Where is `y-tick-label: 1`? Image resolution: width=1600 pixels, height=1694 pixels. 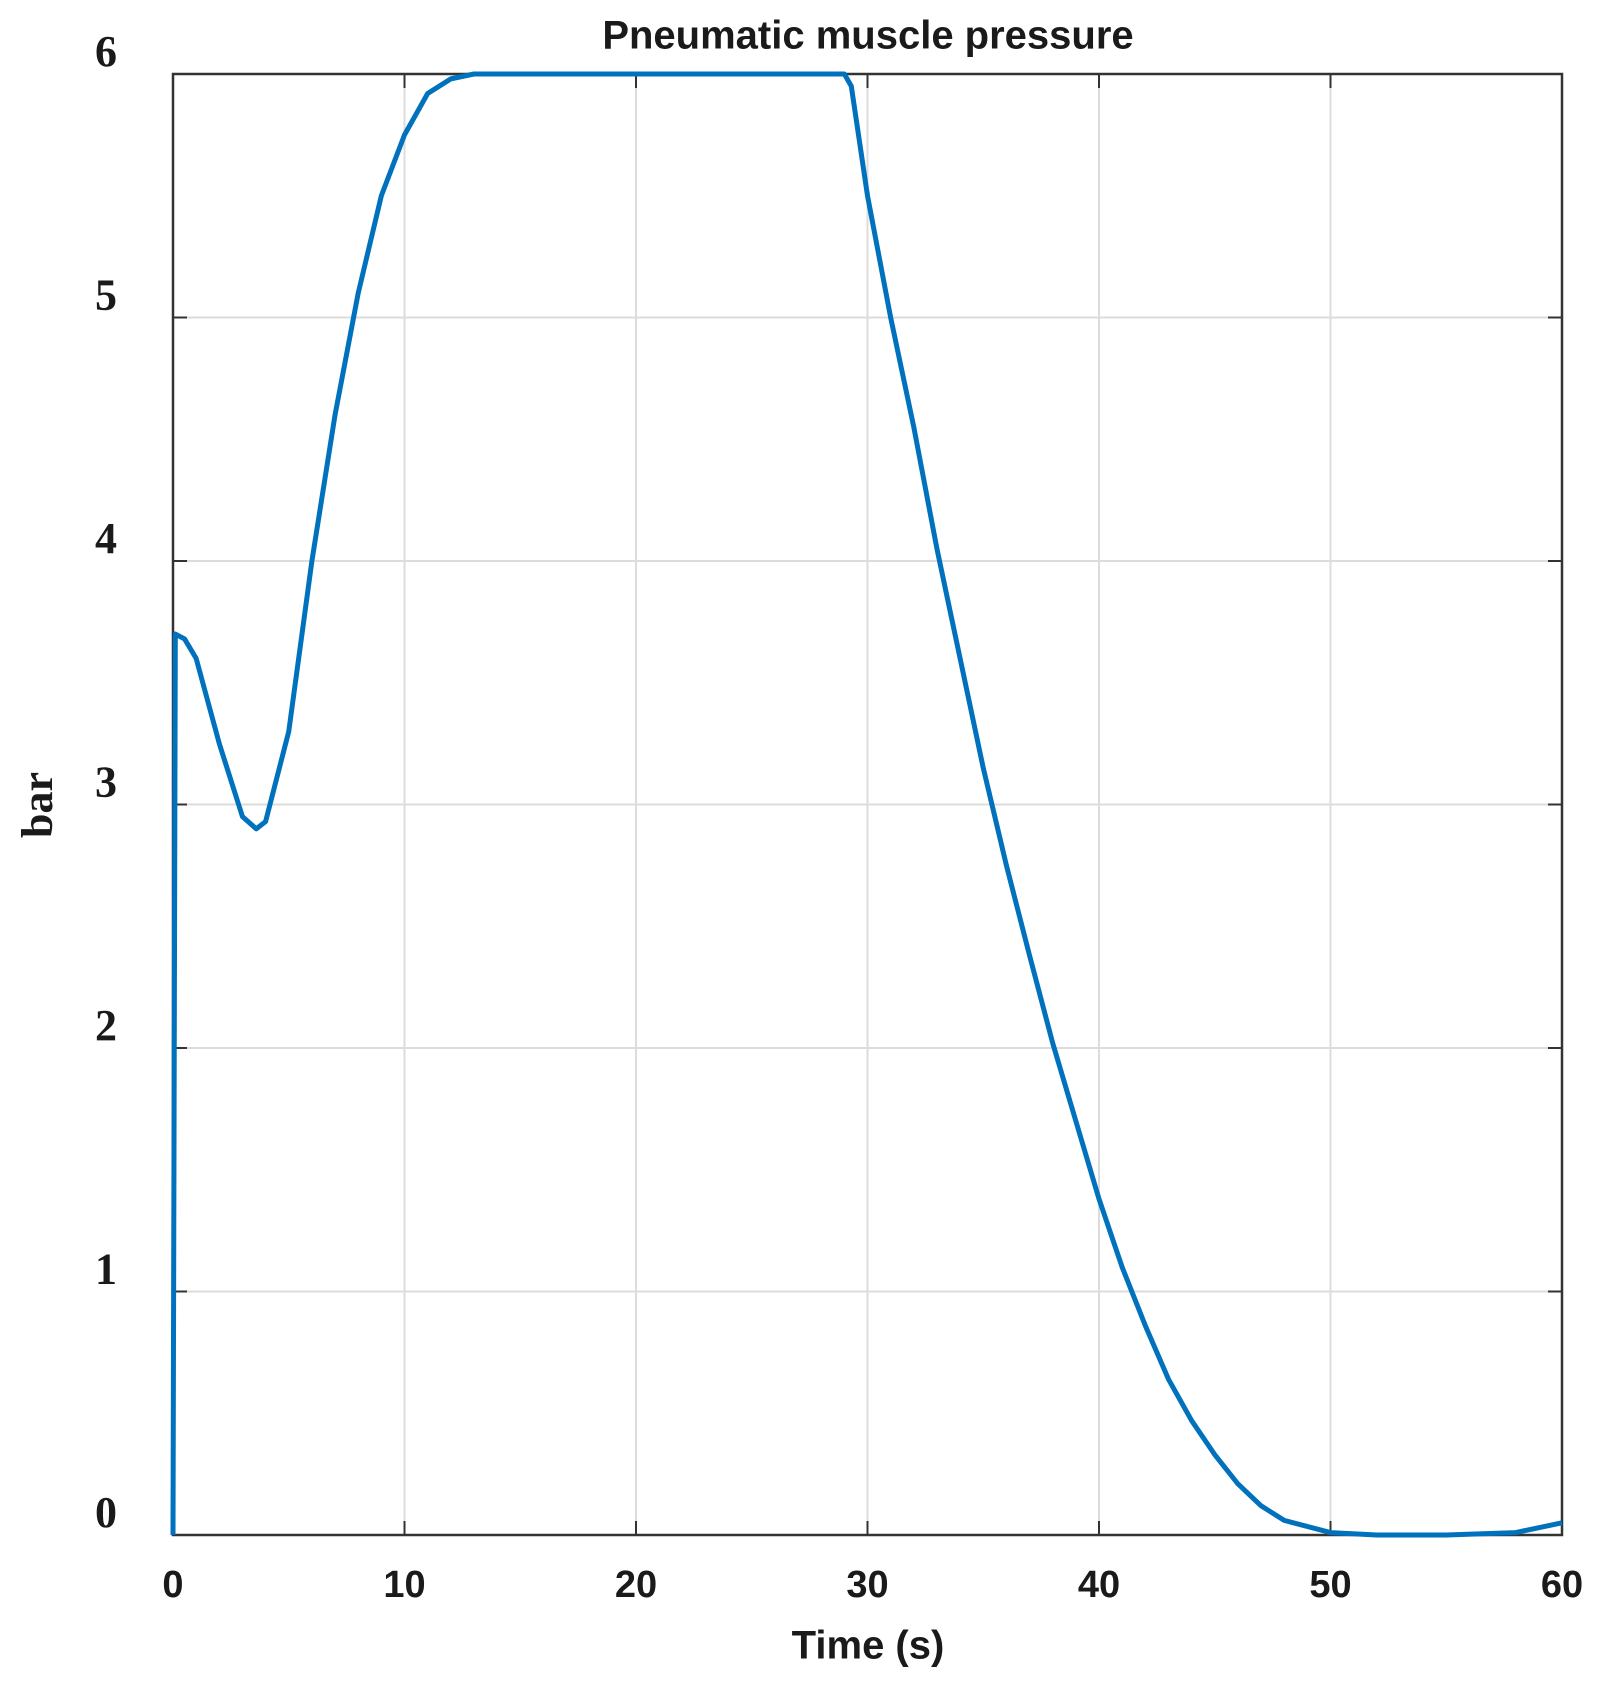
y-tick-label: 1 is located at coordinates (106, 1269).